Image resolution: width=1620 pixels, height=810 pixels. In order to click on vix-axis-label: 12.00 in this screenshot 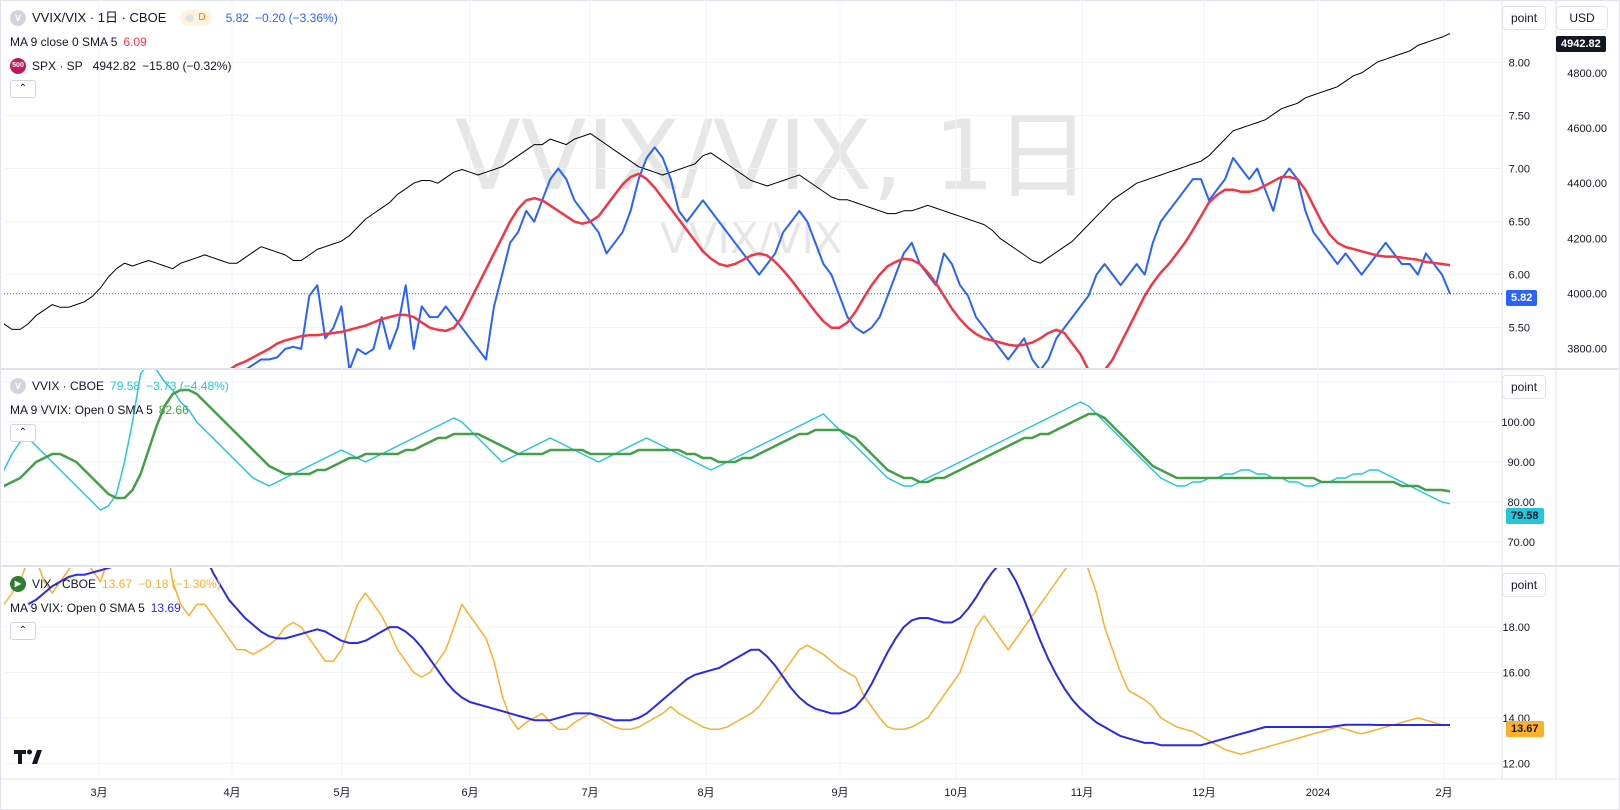, I will do `click(1516, 764)`.